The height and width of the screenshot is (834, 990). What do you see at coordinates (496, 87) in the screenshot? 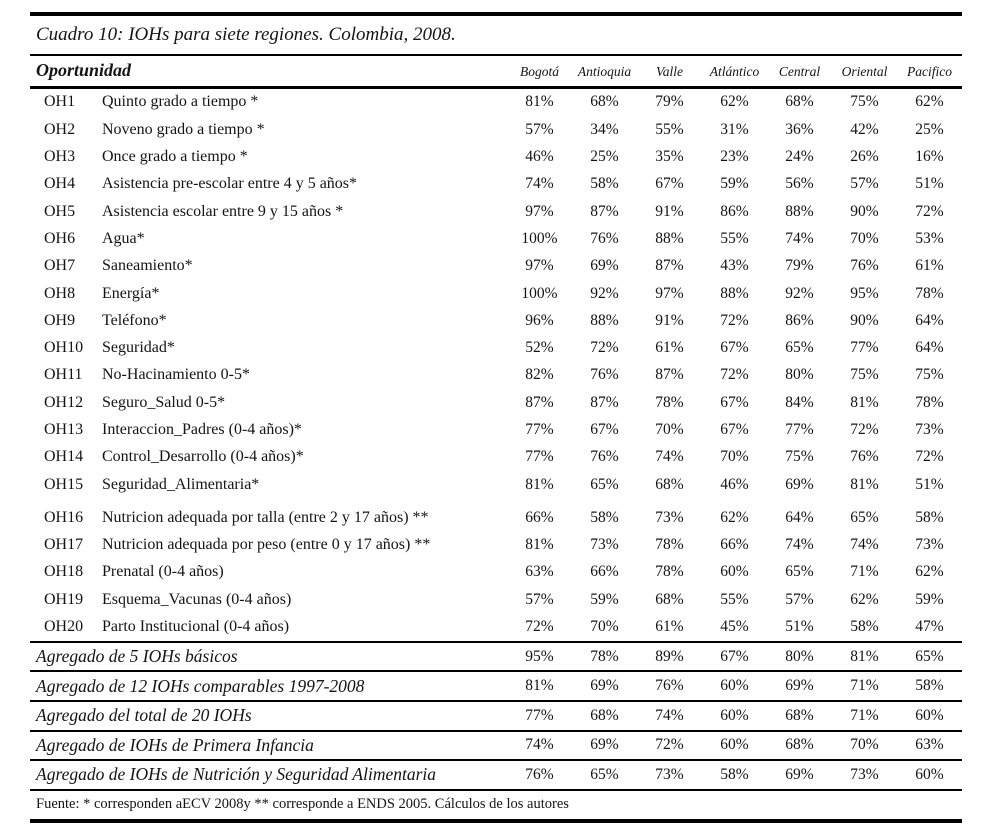
I see `header-separator` at bounding box center [496, 87].